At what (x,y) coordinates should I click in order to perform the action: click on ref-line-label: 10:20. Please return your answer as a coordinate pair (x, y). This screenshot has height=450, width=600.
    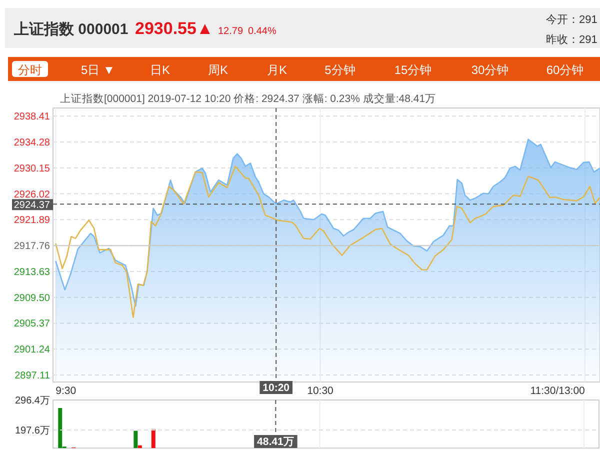
    Looking at the image, I should click on (276, 388).